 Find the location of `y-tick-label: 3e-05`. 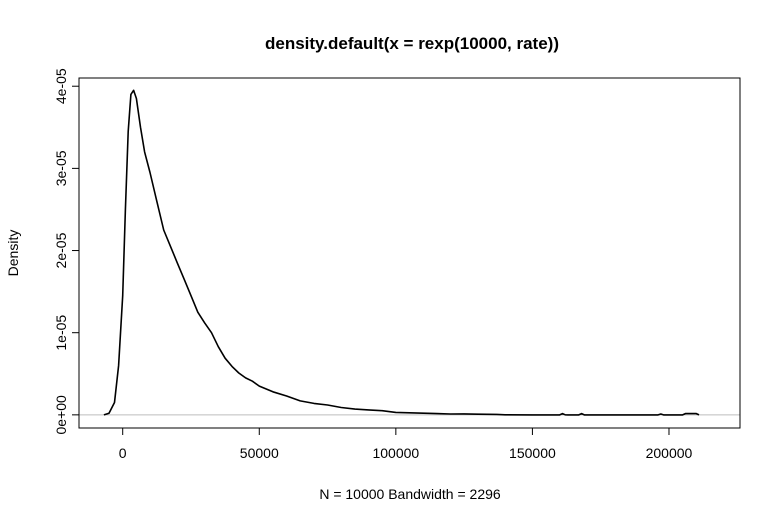

y-tick-label: 3e-05 is located at coordinates (61, 168).